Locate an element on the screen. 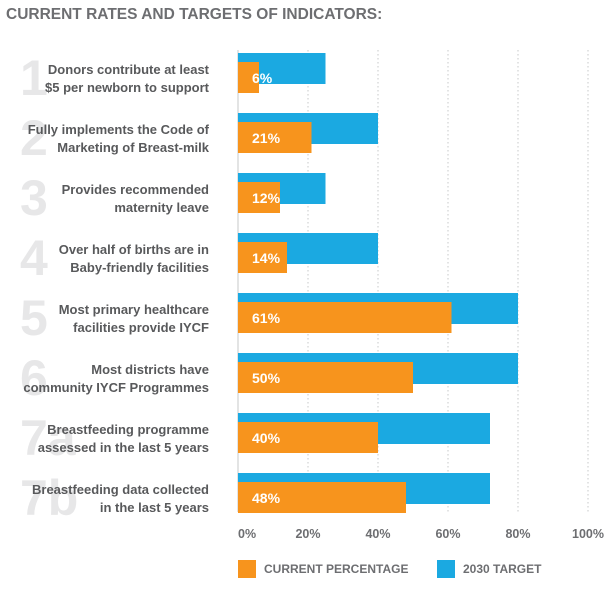 Image resolution: width=610 pixels, height=597 pixels. chart-title: CURRENT RATES AND TARGETS OF INDICATORS: is located at coordinates (194, 14).